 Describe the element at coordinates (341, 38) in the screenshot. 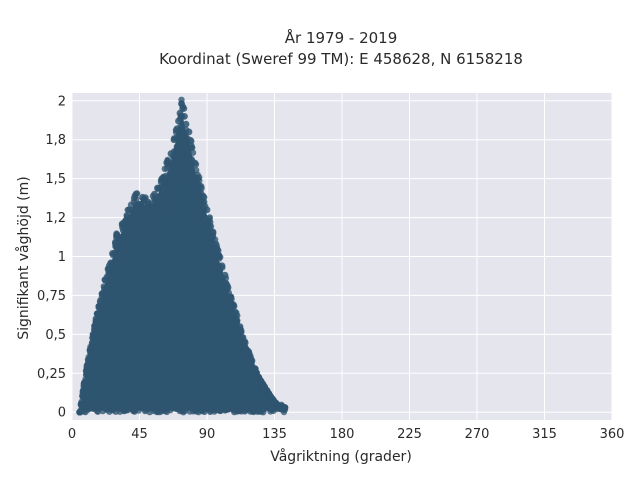

I see `title-line-1: År 1979 - 2019` at that location.